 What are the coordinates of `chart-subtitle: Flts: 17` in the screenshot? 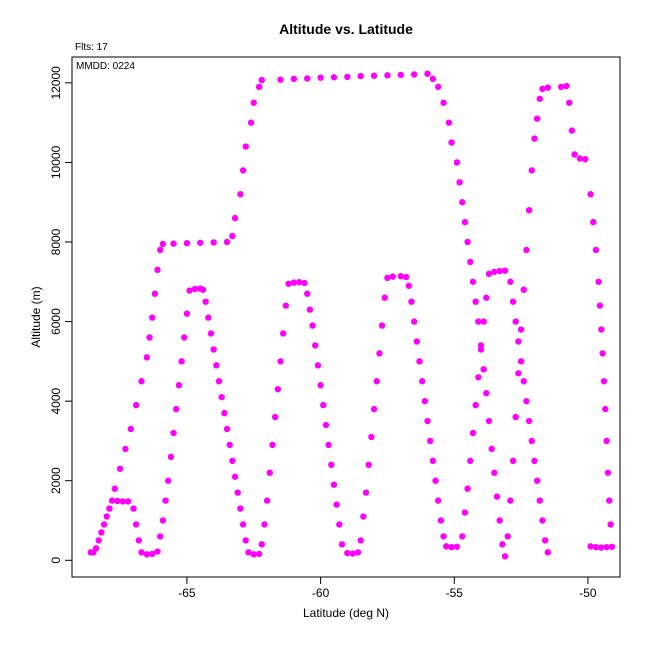 It's located at (91, 47).